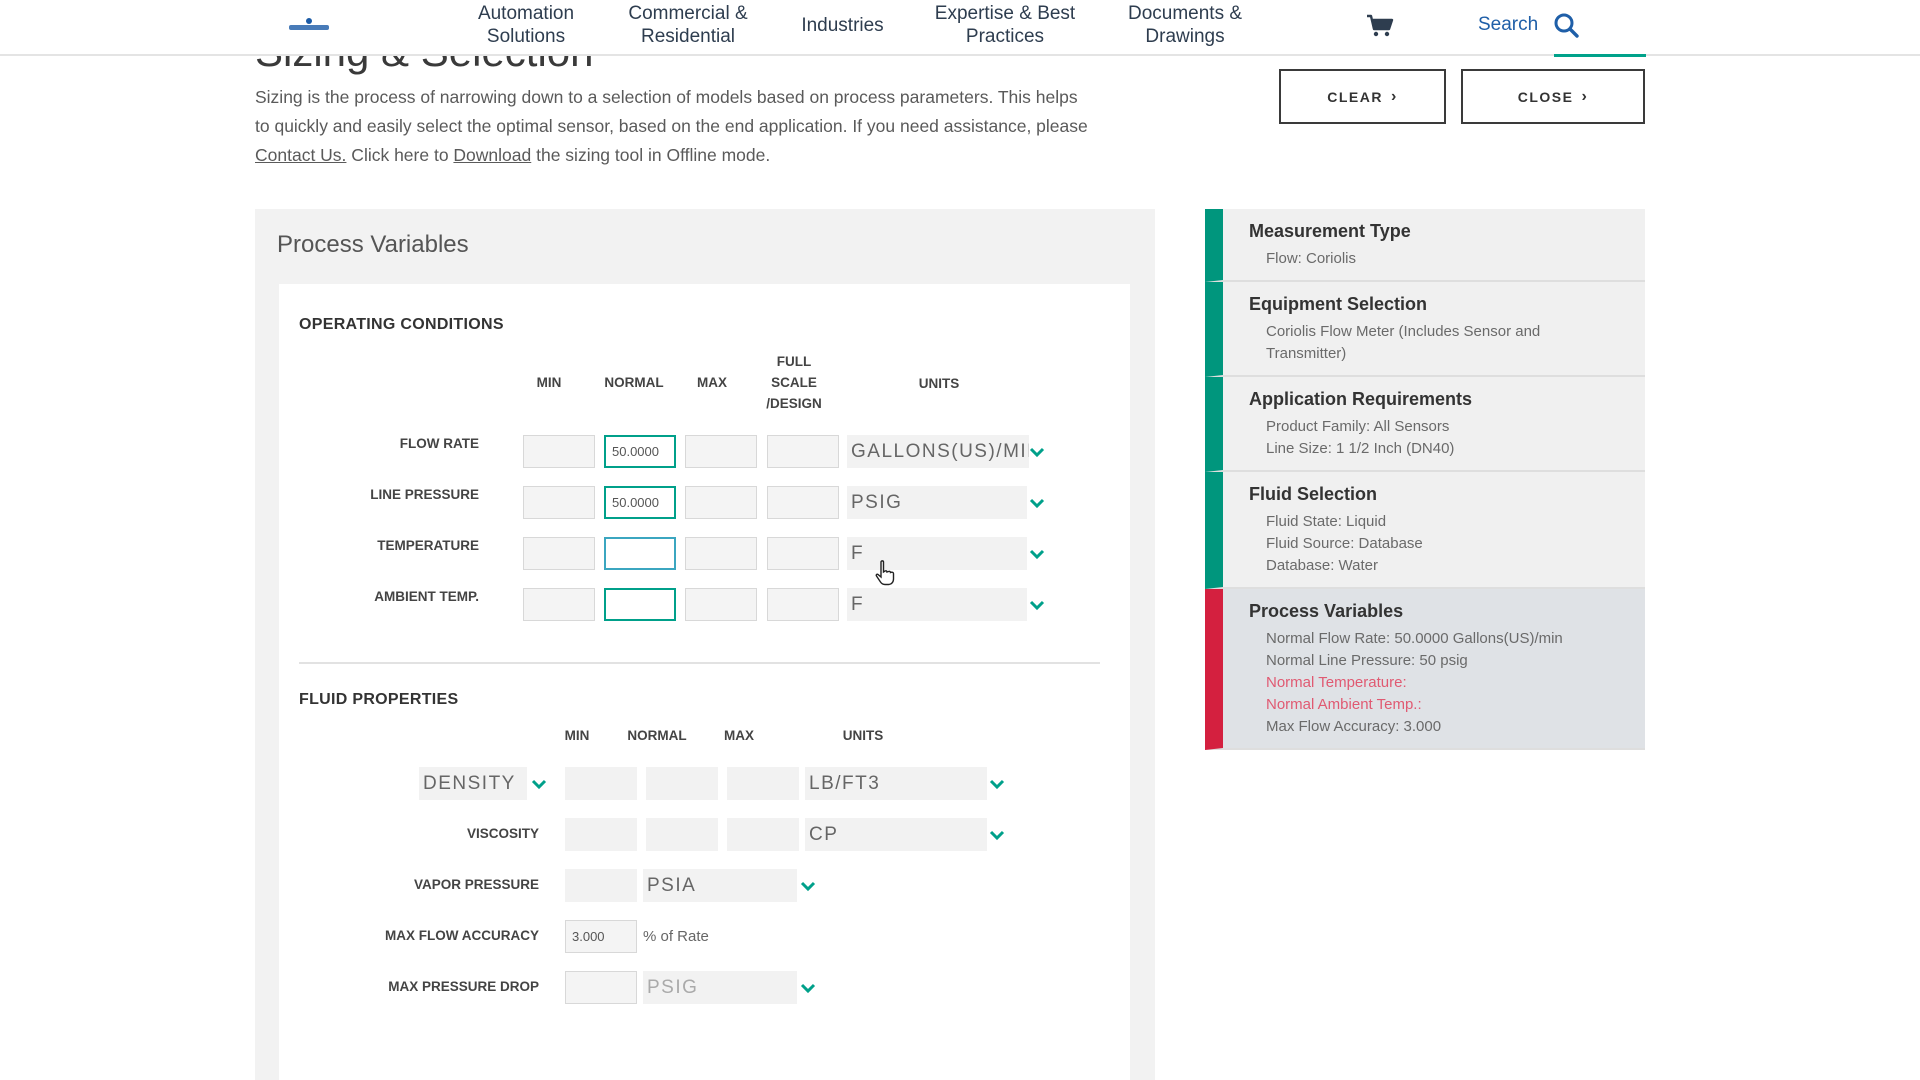 Image resolution: width=1920 pixels, height=1080 pixels. I want to click on flow-rate-max-input, so click(721, 451).